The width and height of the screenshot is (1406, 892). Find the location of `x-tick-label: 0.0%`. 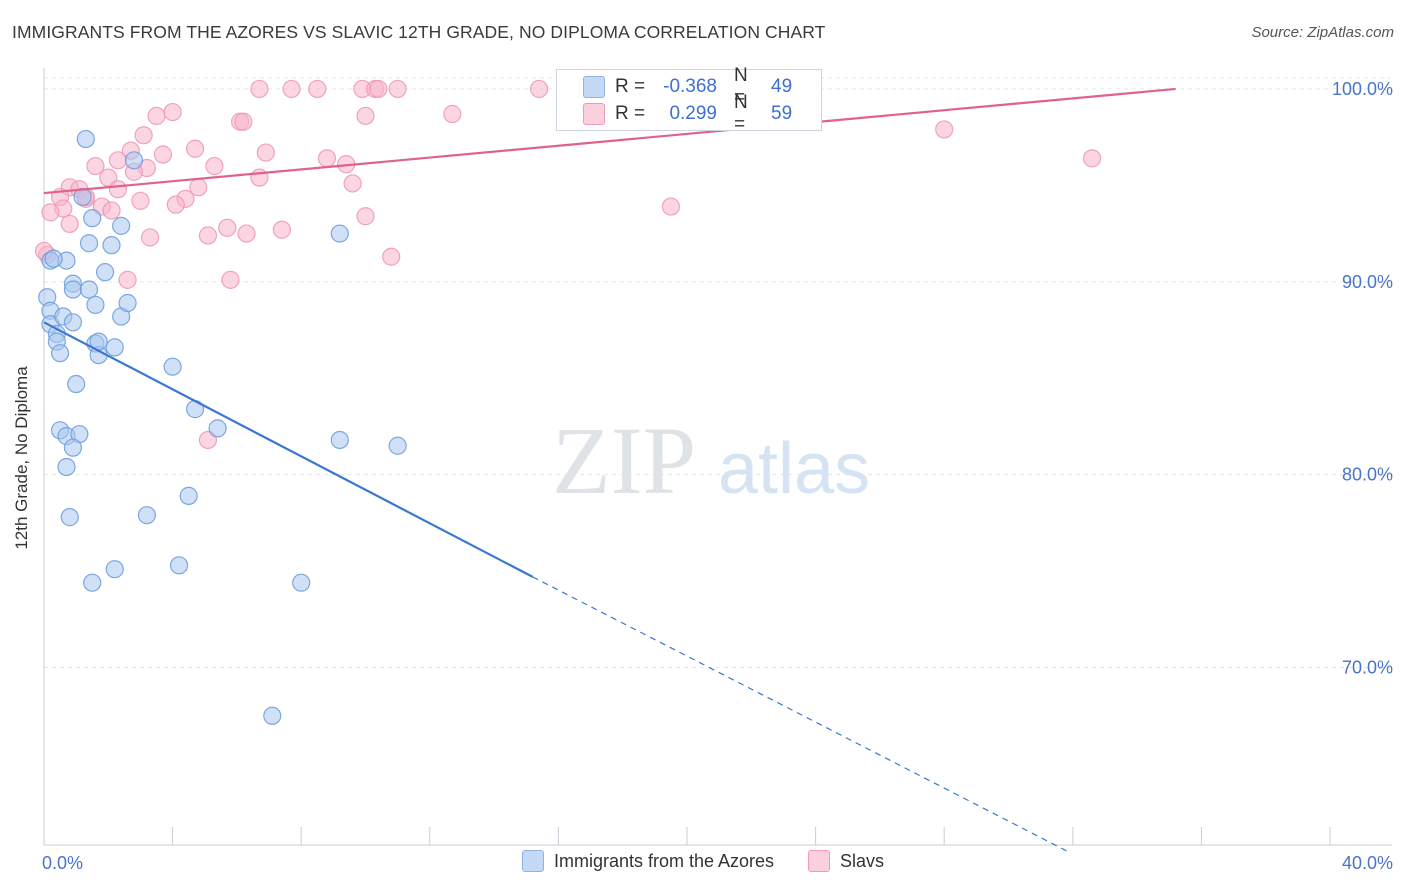

x-tick-label: 0.0% is located at coordinates (62, 863).